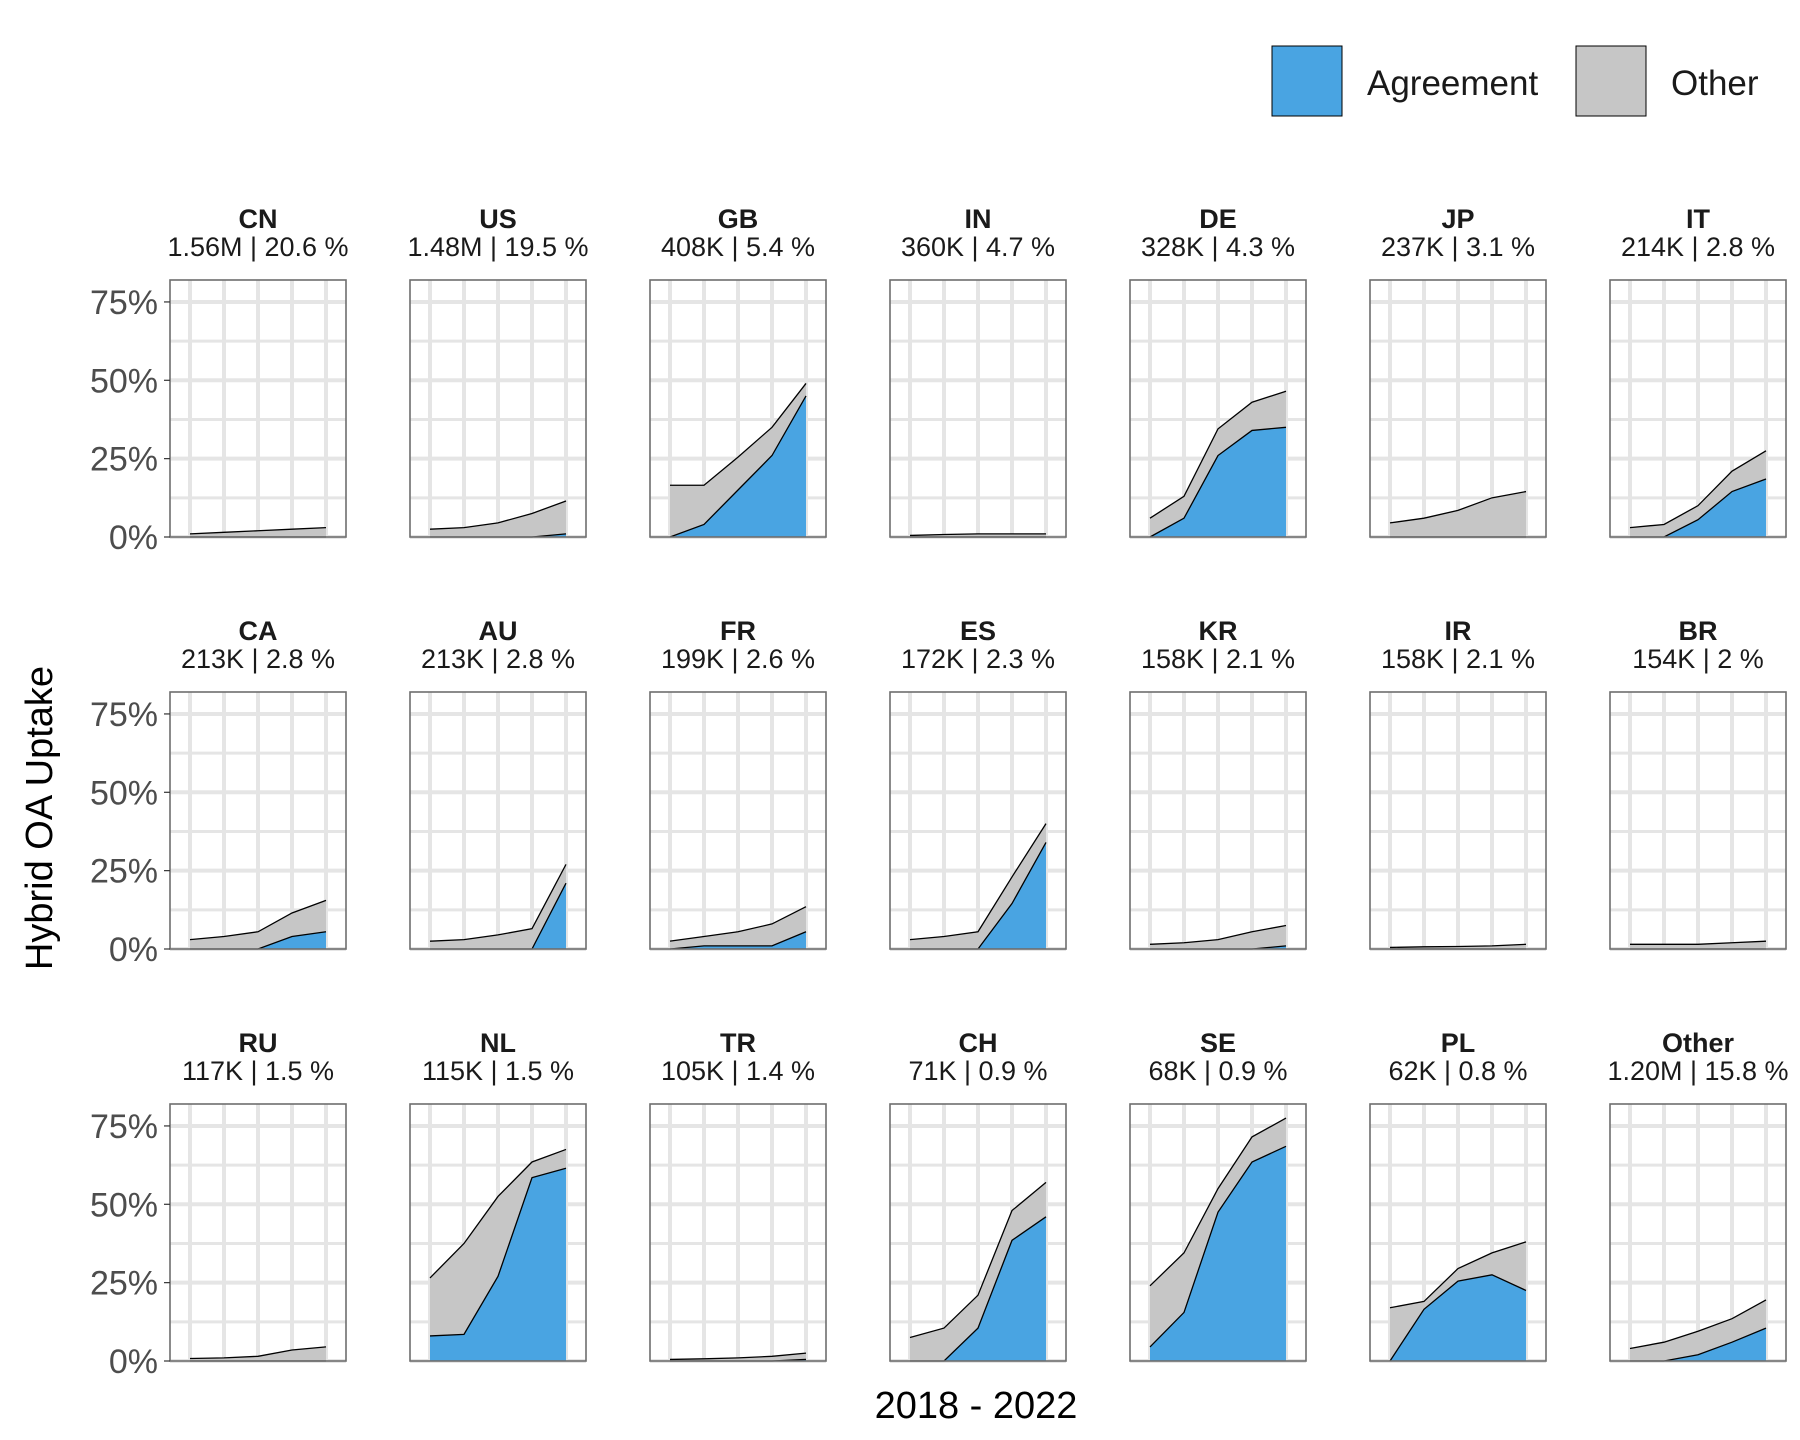 Image resolution: width=1800 pixels, height=1440 pixels. Describe the element at coordinates (1218, 659) in the screenshot. I see `facet-subtitle-kr: 158K | 2.1 %` at that location.